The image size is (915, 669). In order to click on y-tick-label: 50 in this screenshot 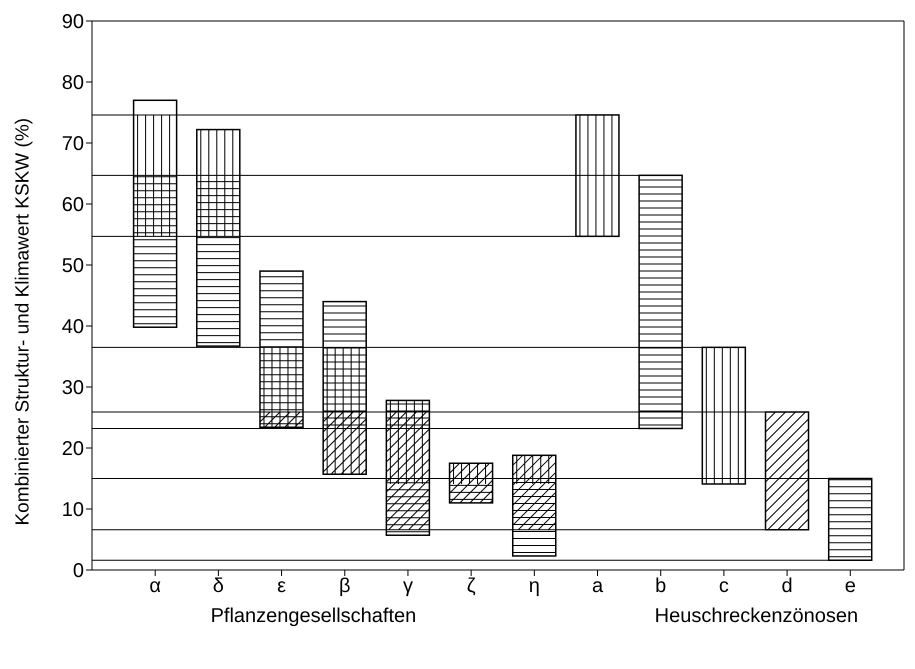, I will do `click(73, 266)`.